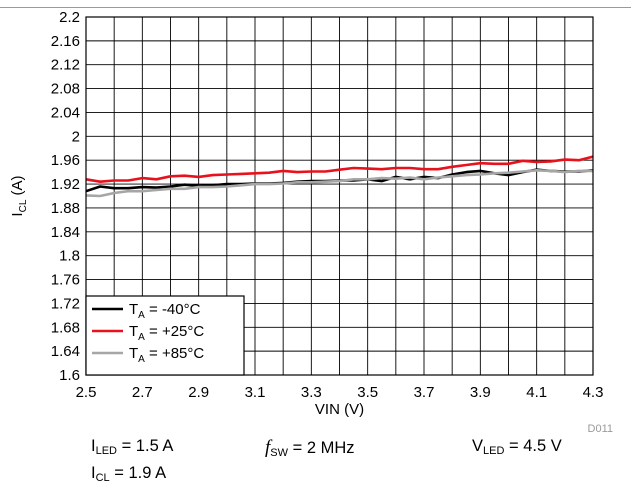 The width and height of the screenshot is (631, 490). What do you see at coordinates (76, 136) in the screenshot?
I see `y-tick-label: 2` at bounding box center [76, 136].